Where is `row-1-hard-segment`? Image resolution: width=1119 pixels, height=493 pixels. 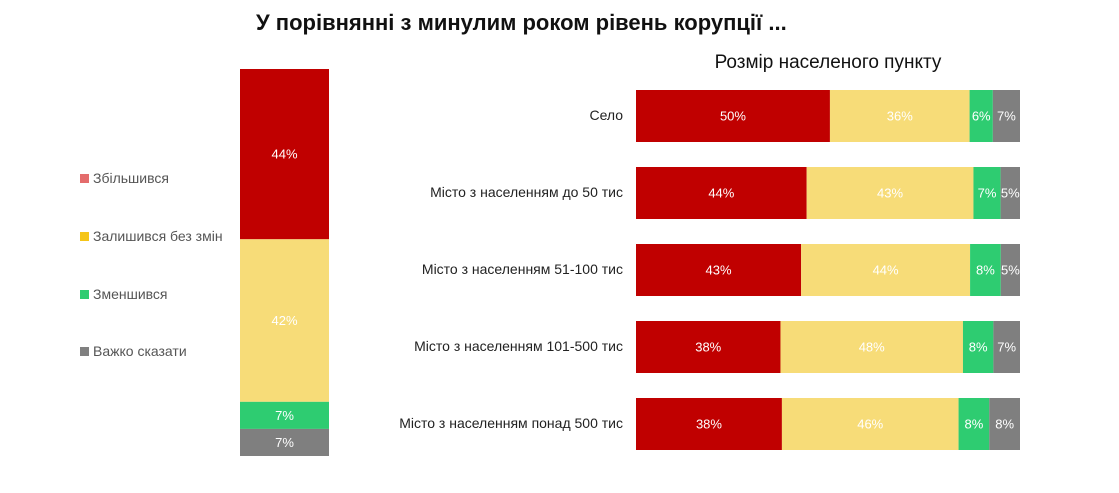
row-1-hard-segment is located at coordinates (1010, 193).